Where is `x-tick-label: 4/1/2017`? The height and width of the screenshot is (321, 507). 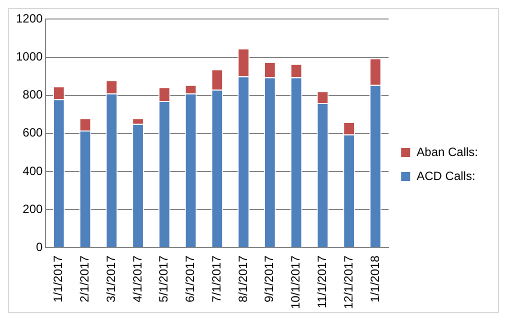
x-tick-label: 4/1/2017 is located at coordinates (137, 278).